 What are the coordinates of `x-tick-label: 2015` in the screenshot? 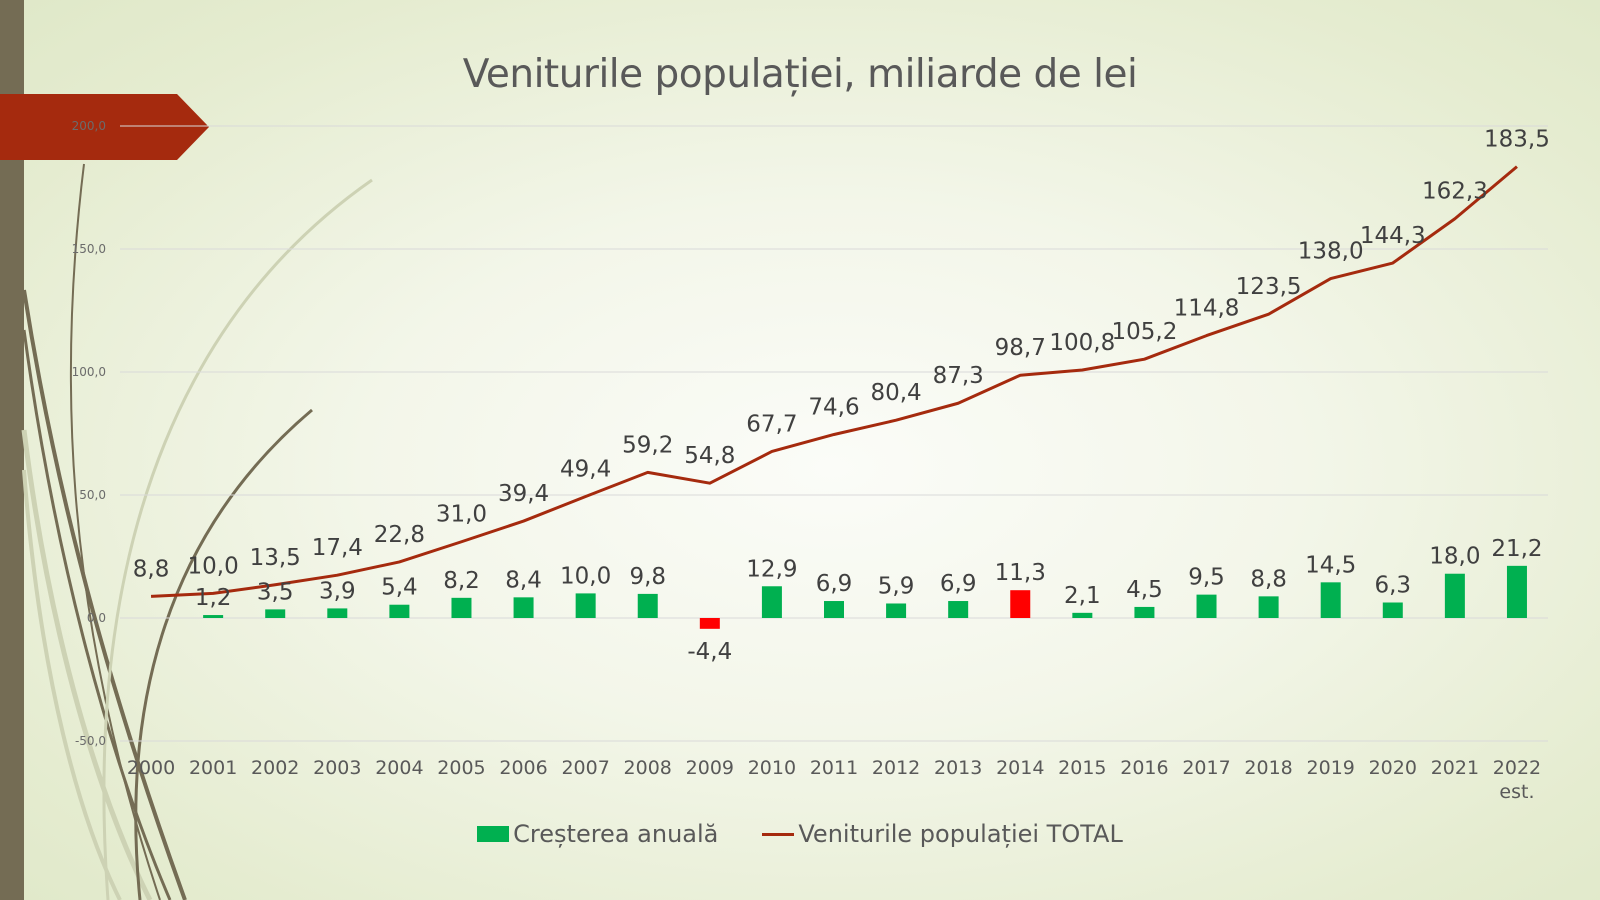 It's located at (1082, 768).